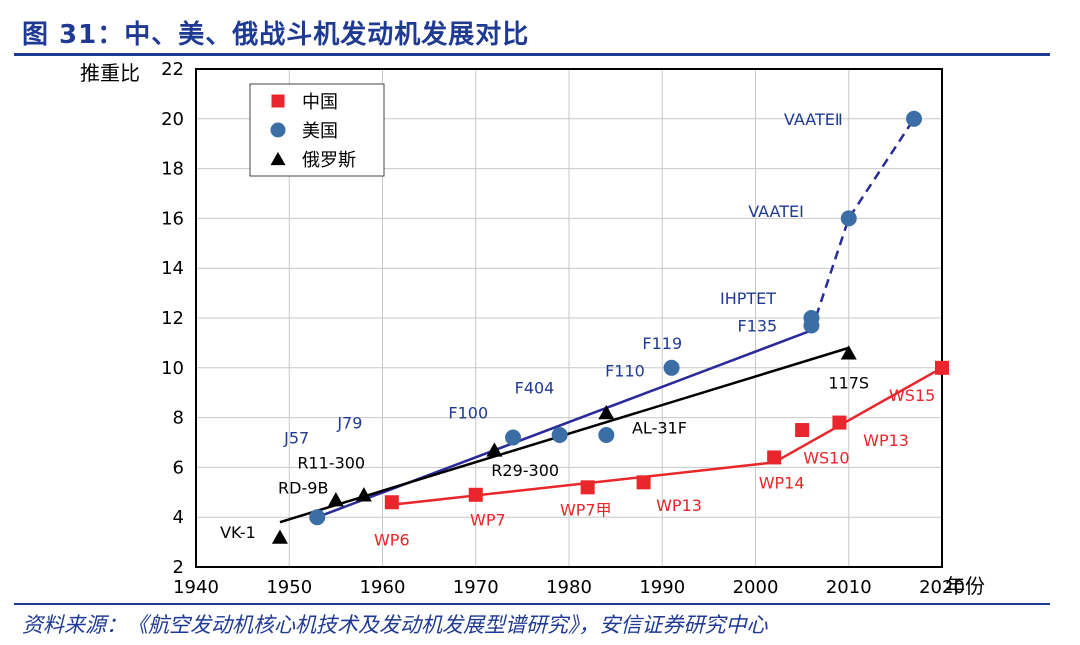  Describe the element at coordinates (782, 482) in the screenshot. I see `annotation-label: WP14` at that location.